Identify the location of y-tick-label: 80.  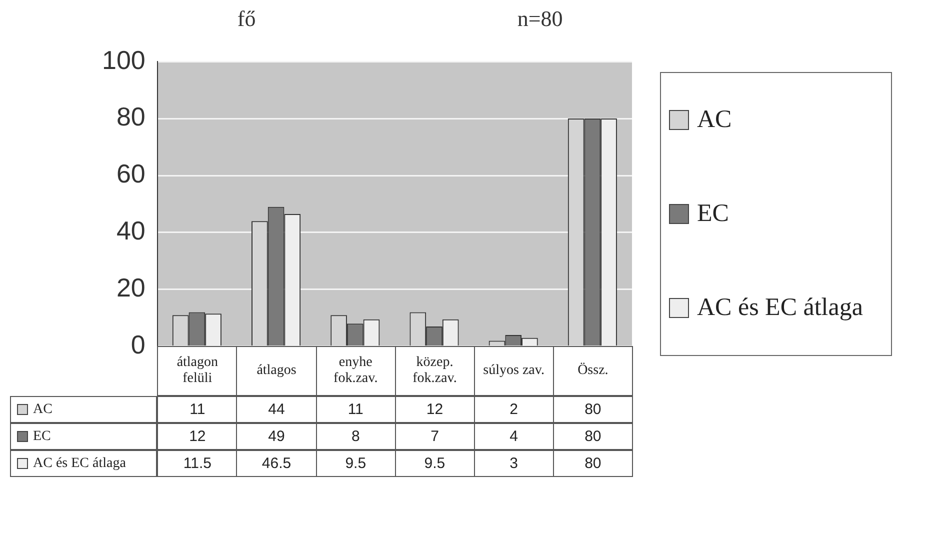
(131, 117).